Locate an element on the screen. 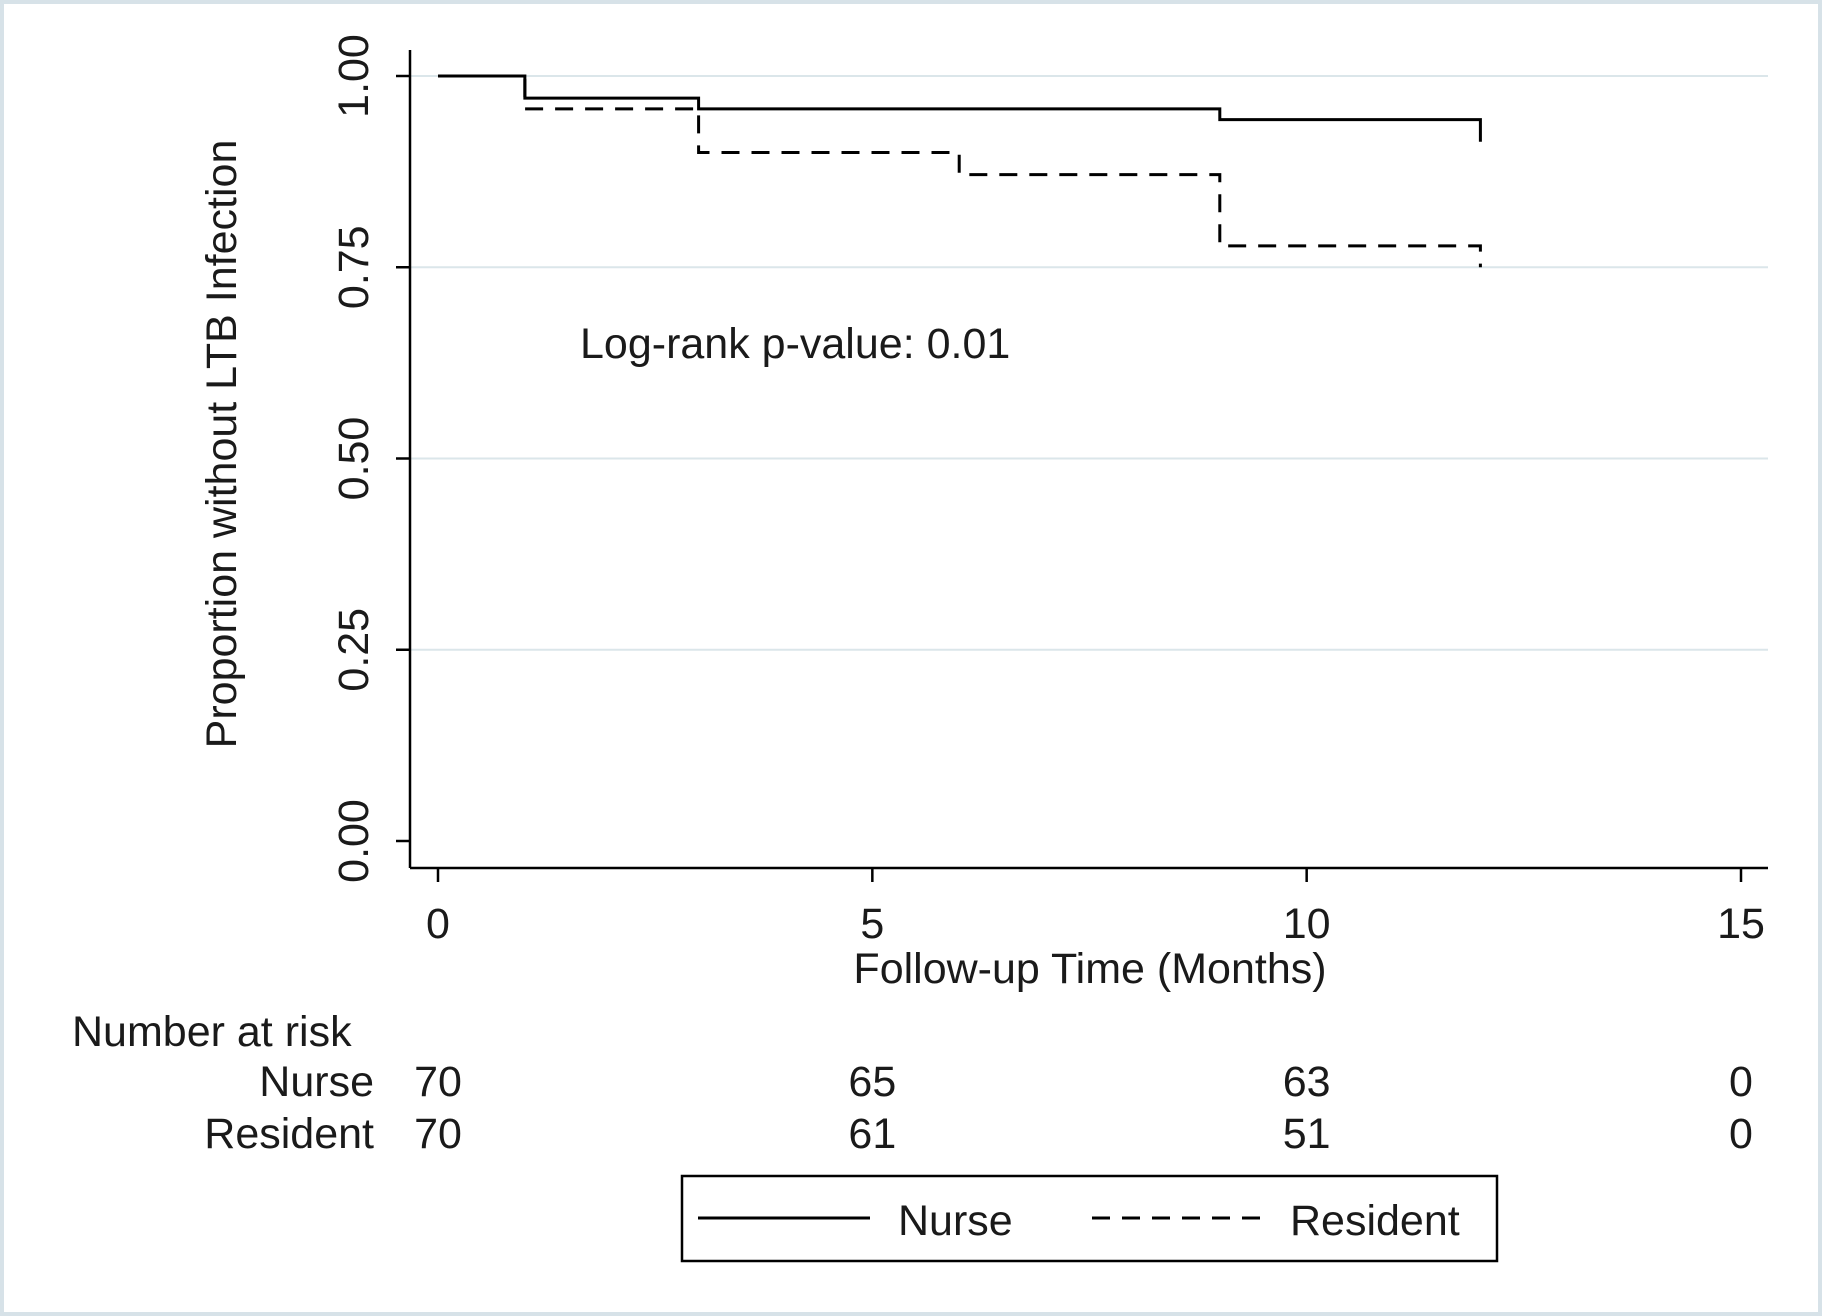 Image resolution: width=1822 pixels, height=1316 pixels. legend: Nurse Resident is located at coordinates (1089, 1218).